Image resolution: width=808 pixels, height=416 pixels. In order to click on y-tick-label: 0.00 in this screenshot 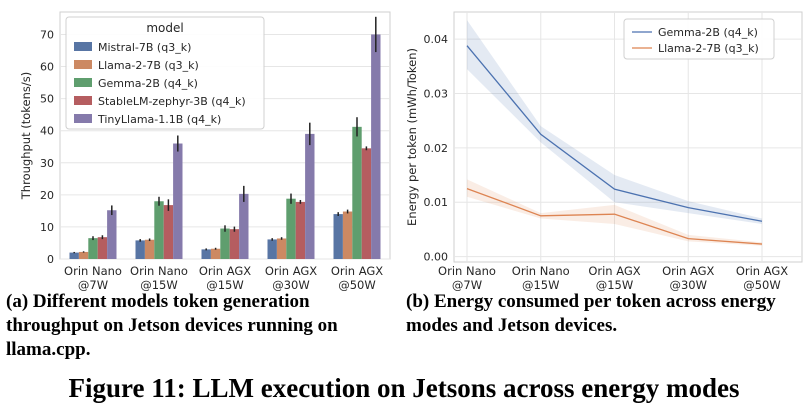, I will do `click(436, 257)`.